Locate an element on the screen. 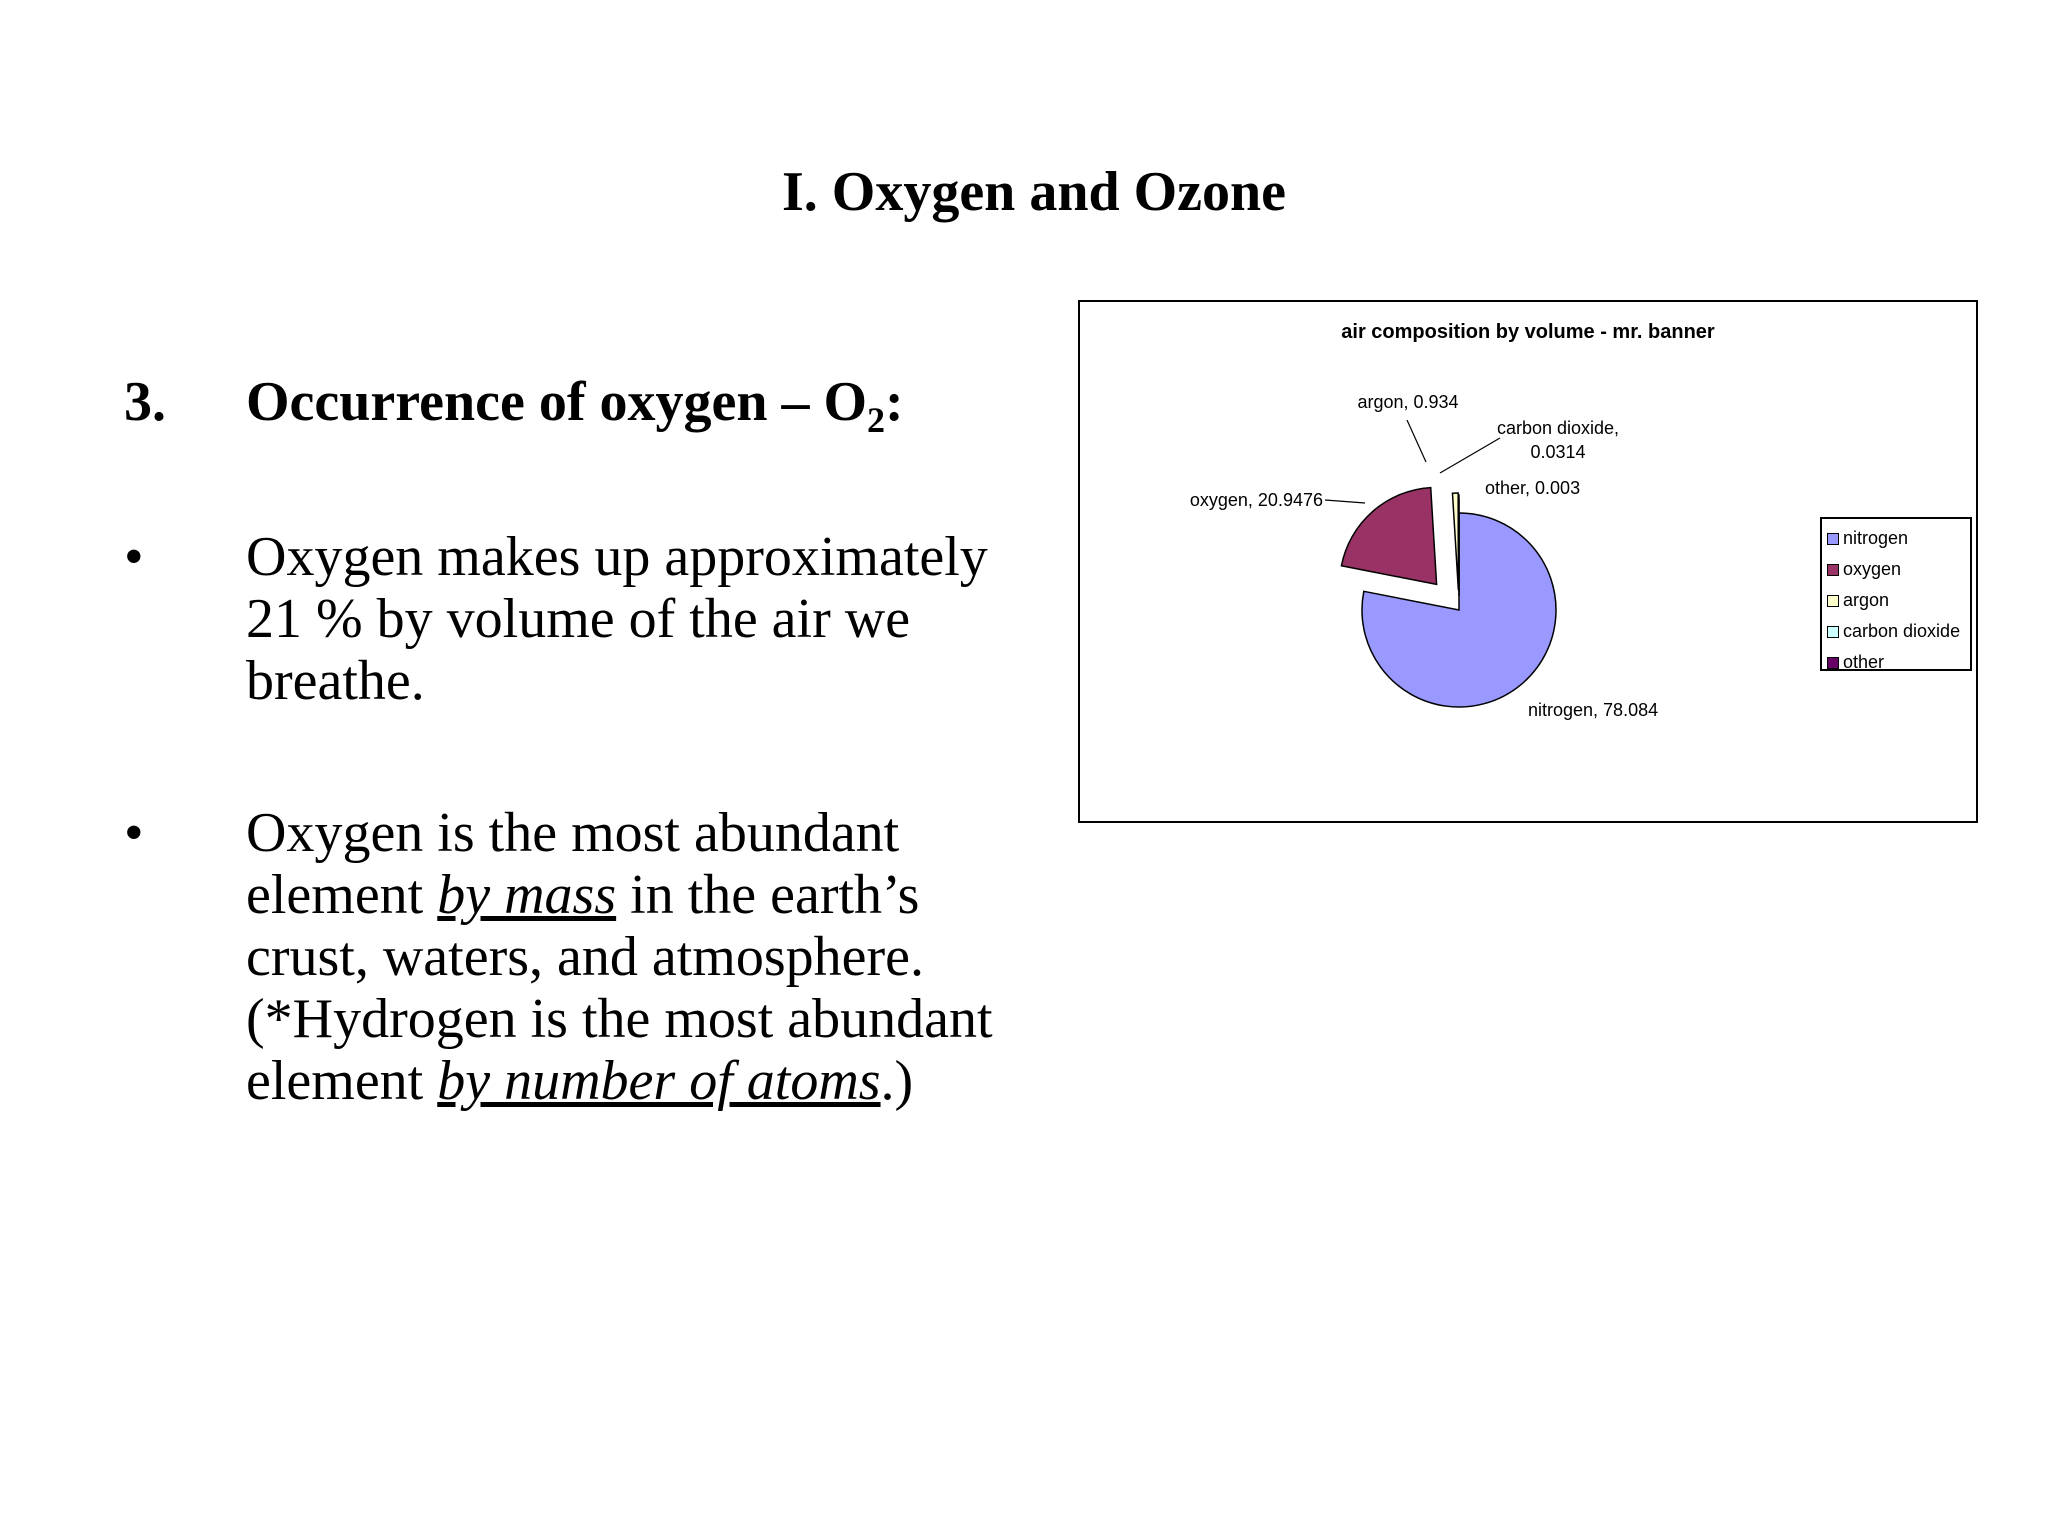 Image resolution: width=2048 pixels, height=1536 pixels. data-label-oxygen: oxygen, 20.9476 is located at coordinates (1256, 500).